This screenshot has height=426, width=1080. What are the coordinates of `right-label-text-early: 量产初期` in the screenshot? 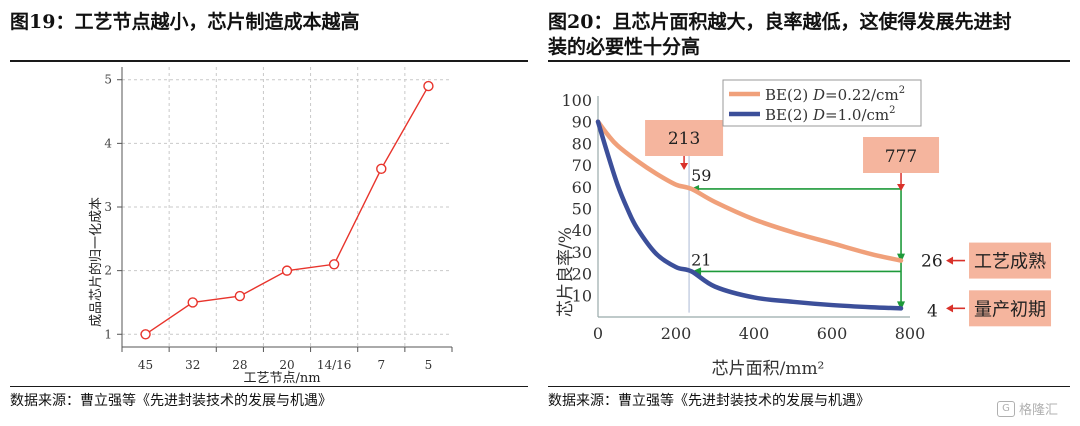 It's located at (1010, 309).